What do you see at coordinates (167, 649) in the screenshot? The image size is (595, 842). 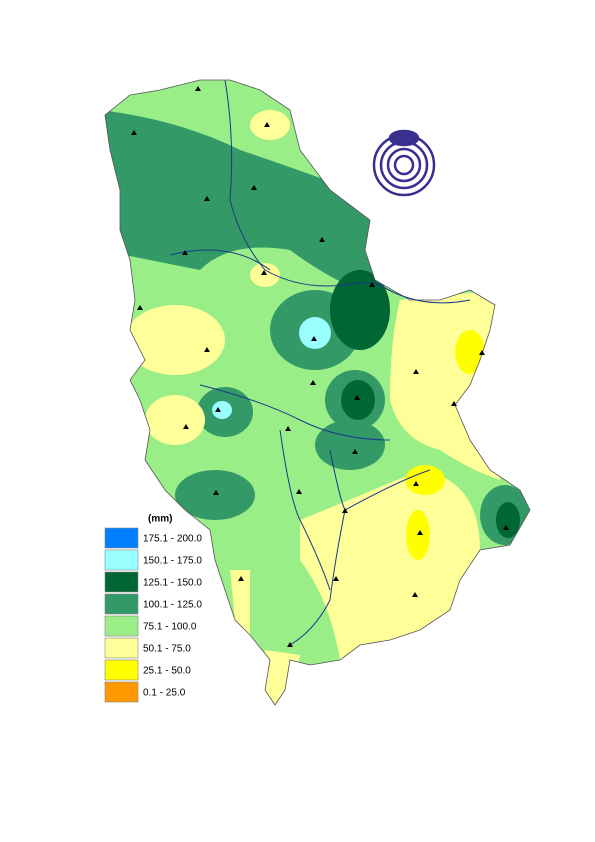 I see `legend-label: 50.1 - 75.0` at bounding box center [167, 649].